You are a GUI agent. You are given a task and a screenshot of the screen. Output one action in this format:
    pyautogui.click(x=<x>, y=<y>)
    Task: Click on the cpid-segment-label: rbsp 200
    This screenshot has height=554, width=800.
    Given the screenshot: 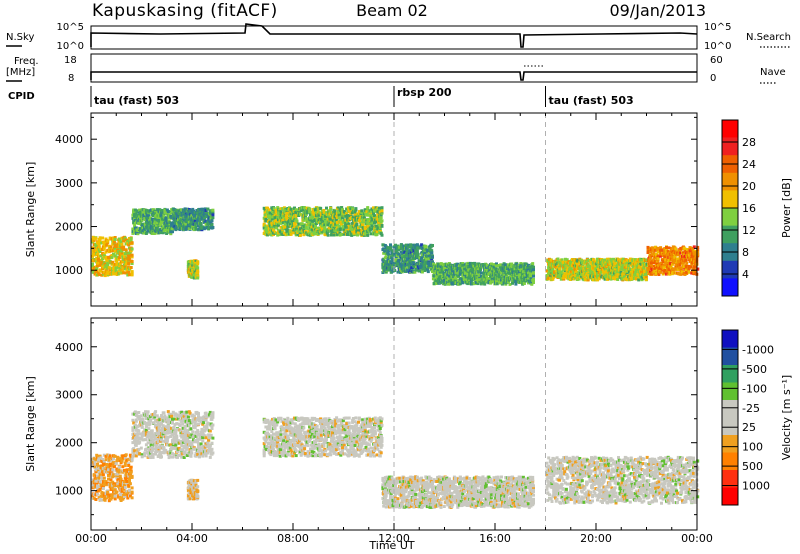 What is the action you would take?
    pyautogui.click(x=424, y=92)
    